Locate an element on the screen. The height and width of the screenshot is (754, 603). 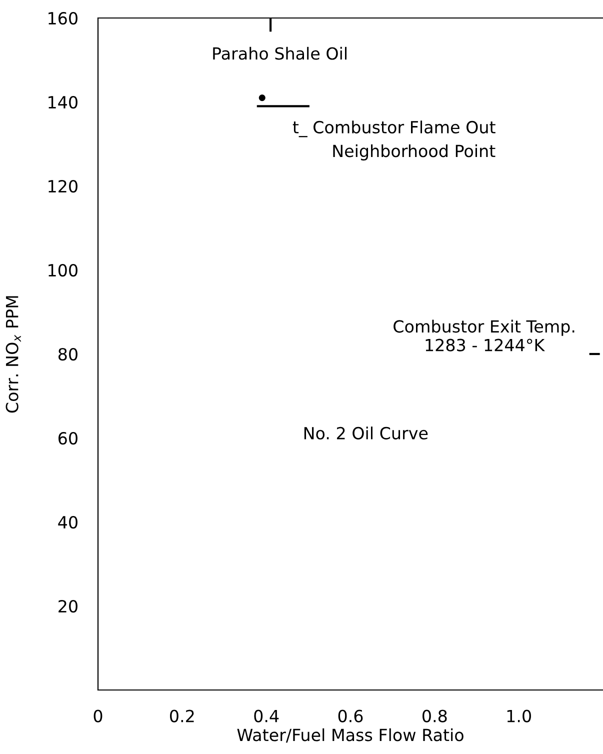
annotation: t_ Combustor Flame Out is located at coordinates (394, 129).